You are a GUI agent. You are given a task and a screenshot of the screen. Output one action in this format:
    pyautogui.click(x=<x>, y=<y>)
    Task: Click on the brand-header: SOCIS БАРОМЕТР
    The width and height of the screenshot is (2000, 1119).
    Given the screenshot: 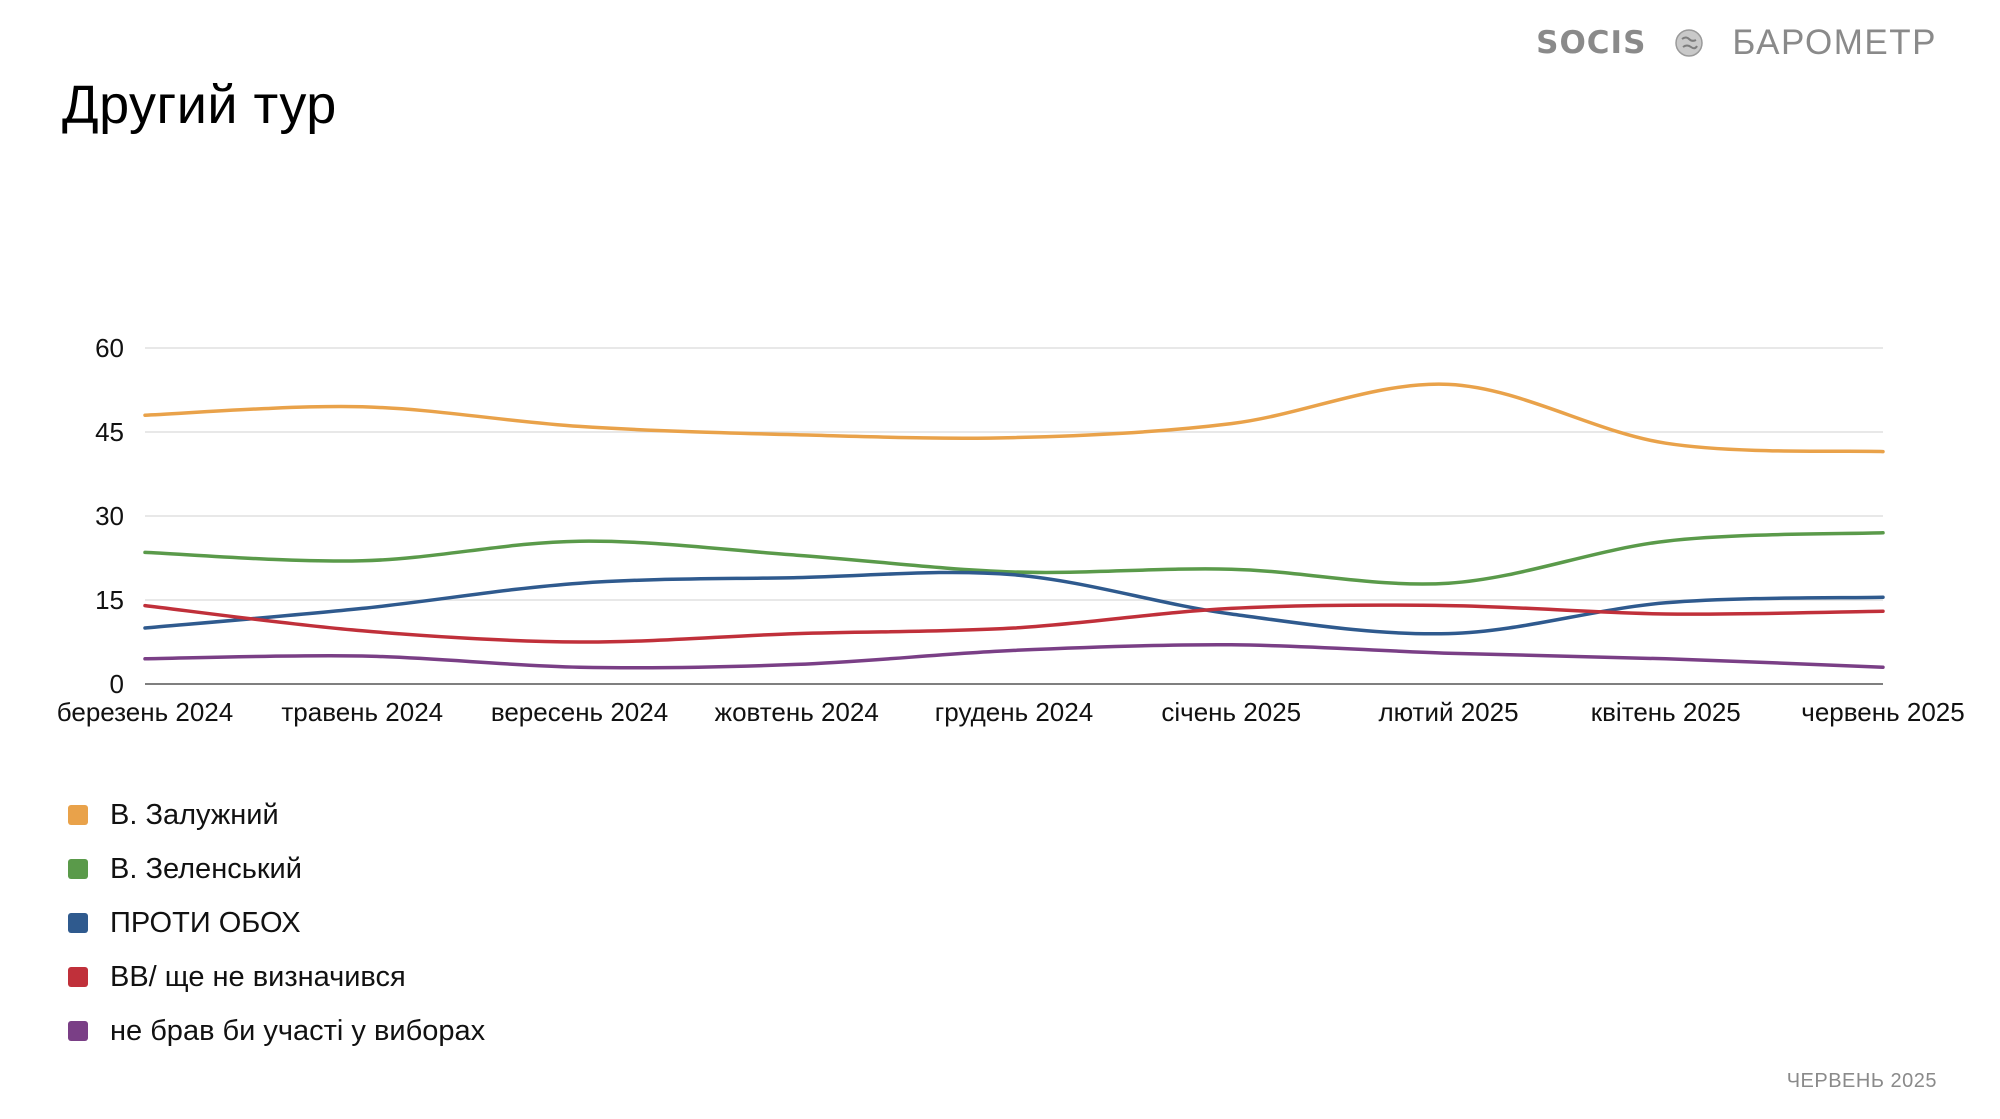 What is the action you would take?
    pyautogui.click(x=1736, y=43)
    